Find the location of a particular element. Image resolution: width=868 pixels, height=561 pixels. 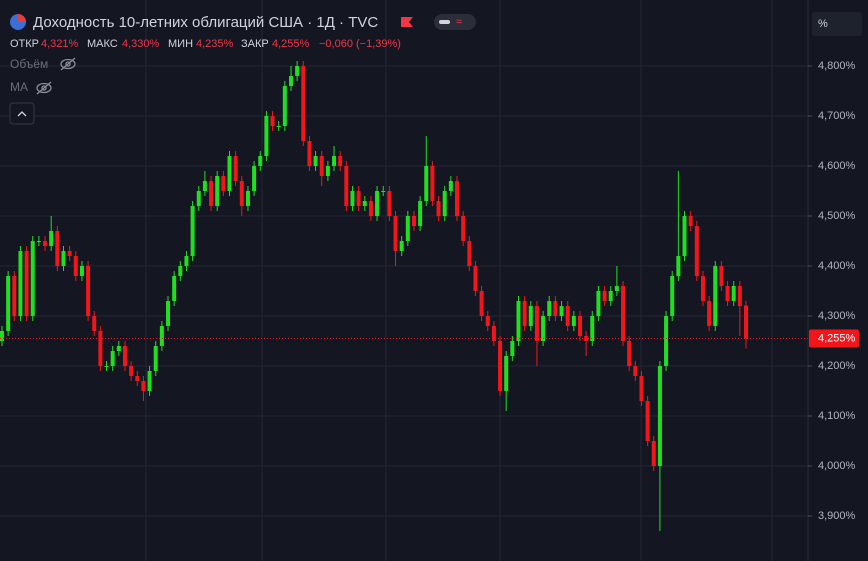

y-tick-label: 4,300% is located at coordinates (837, 316).